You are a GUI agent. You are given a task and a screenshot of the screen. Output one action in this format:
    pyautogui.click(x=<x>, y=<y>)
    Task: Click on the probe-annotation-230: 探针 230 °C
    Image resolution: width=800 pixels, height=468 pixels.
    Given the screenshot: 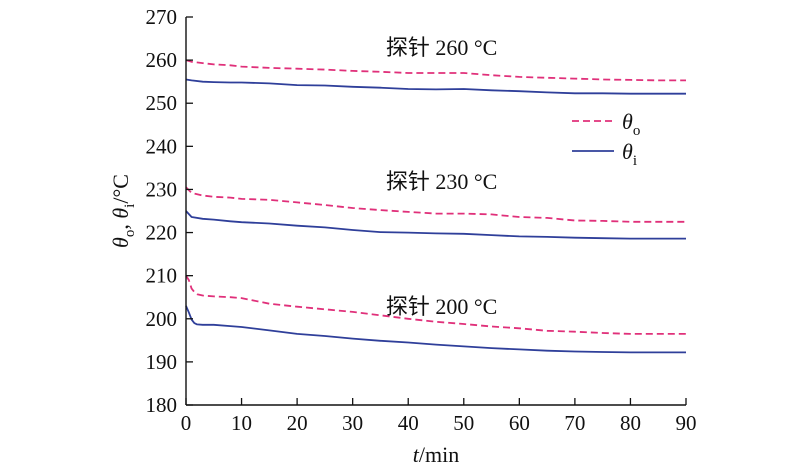 What is the action you would take?
    pyautogui.click(x=441, y=181)
    